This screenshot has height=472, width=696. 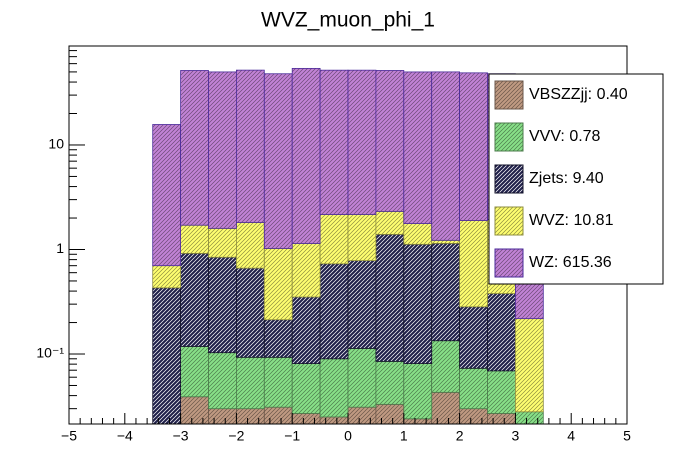 I want to click on y-tick-label: 10, so click(x=56, y=144).